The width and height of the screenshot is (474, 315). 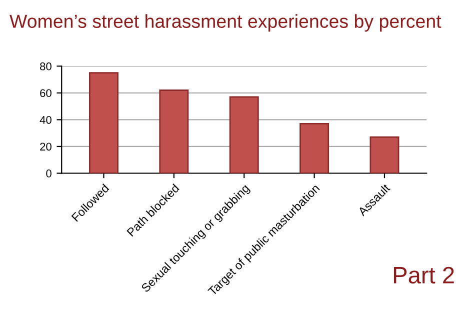 I want to click on y-tick-label: 60, so click(x=46, y=93).